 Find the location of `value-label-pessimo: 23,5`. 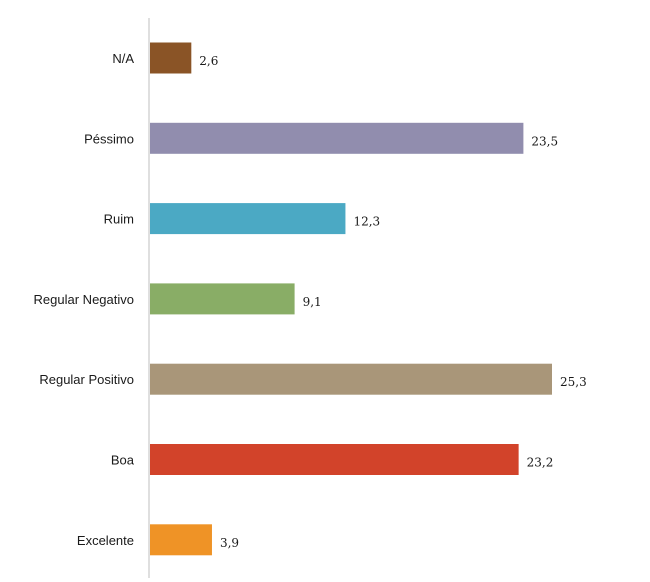

value-label-pessimo: 23,5 is located at coordinates (544, 141).